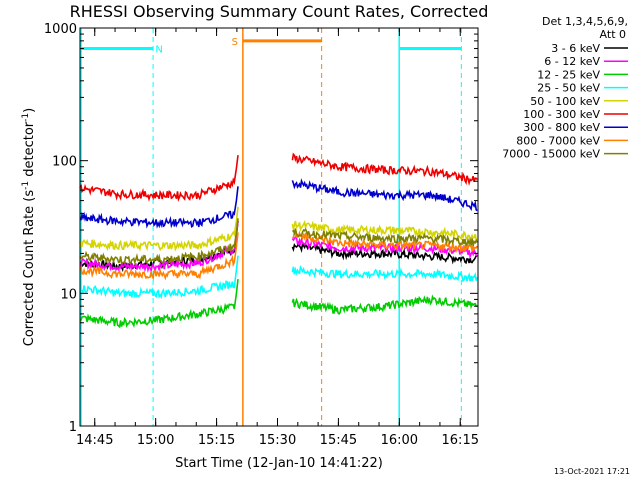  What do you see at coordinates (338, 440) in the screenshot?
I see `x-tick-label-4: 15:45` at bounding box center [338, 440].